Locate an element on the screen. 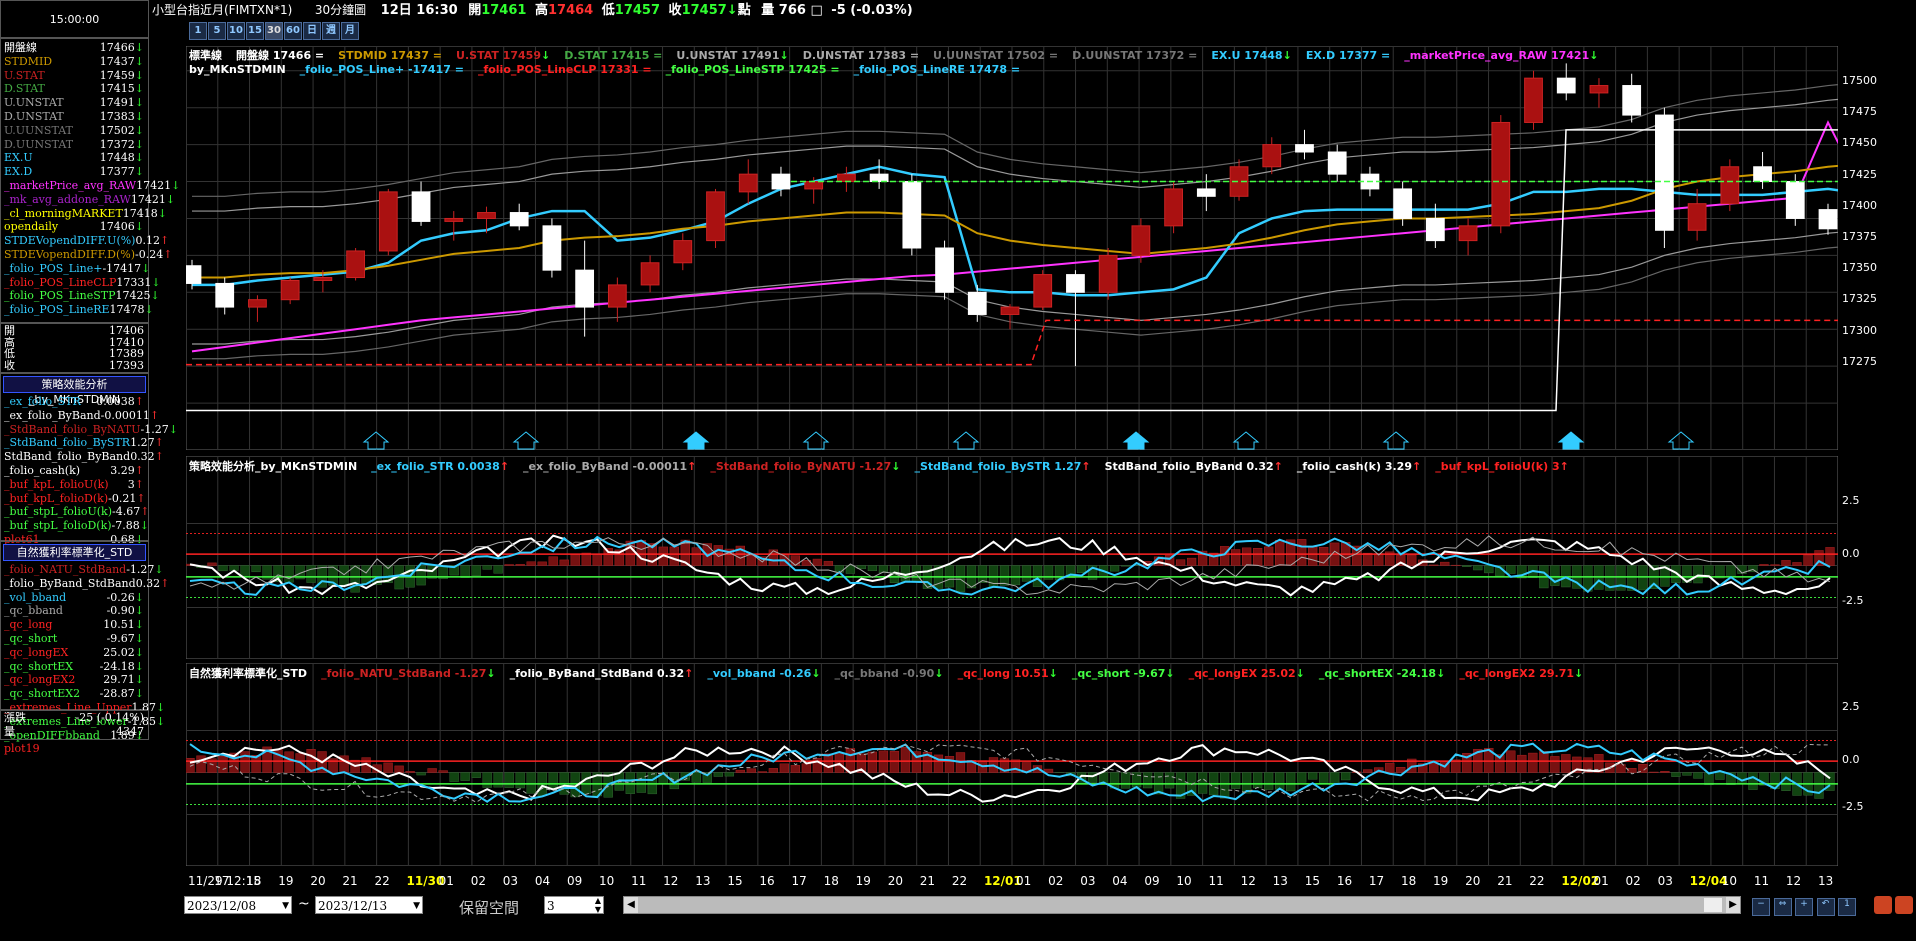 This screenshot has width=1916, height=941. settings-icon is located at coordinates (1883, 905).